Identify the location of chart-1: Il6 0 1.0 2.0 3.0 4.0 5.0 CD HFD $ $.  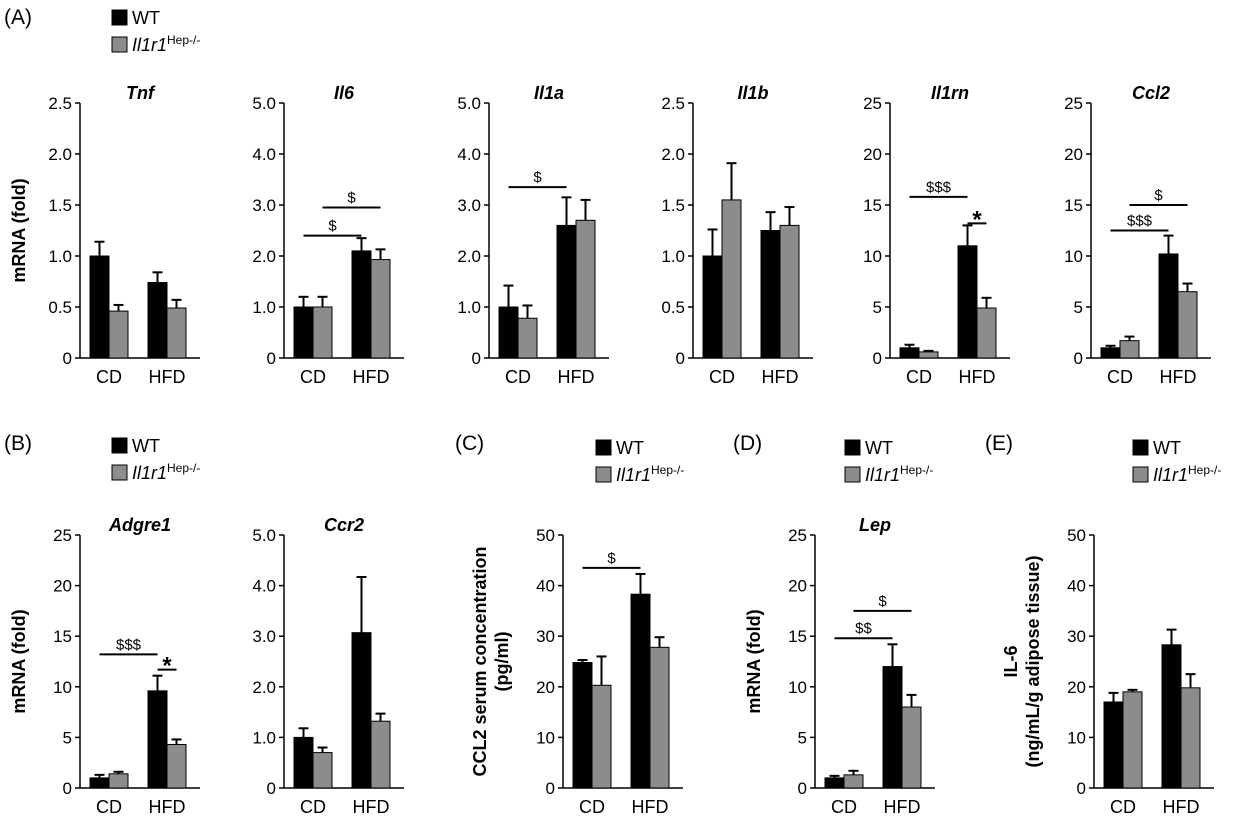
(328, 235).